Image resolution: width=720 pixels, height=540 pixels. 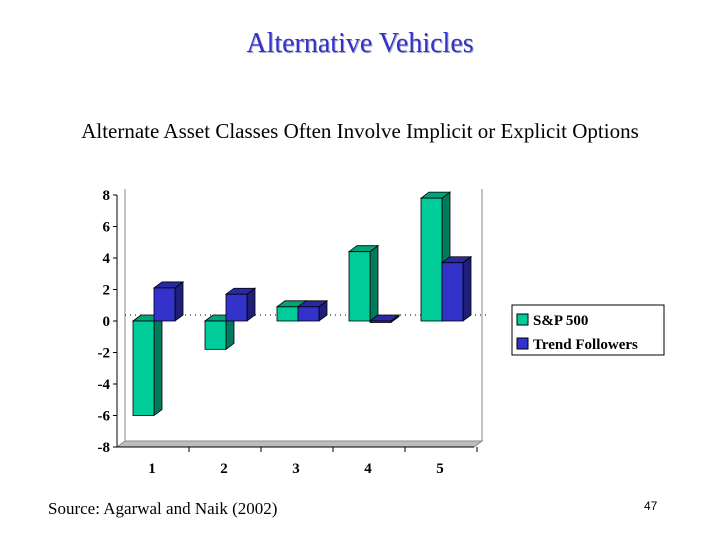 I want to click on chart-floor-plane, so click(x=299, y=444).